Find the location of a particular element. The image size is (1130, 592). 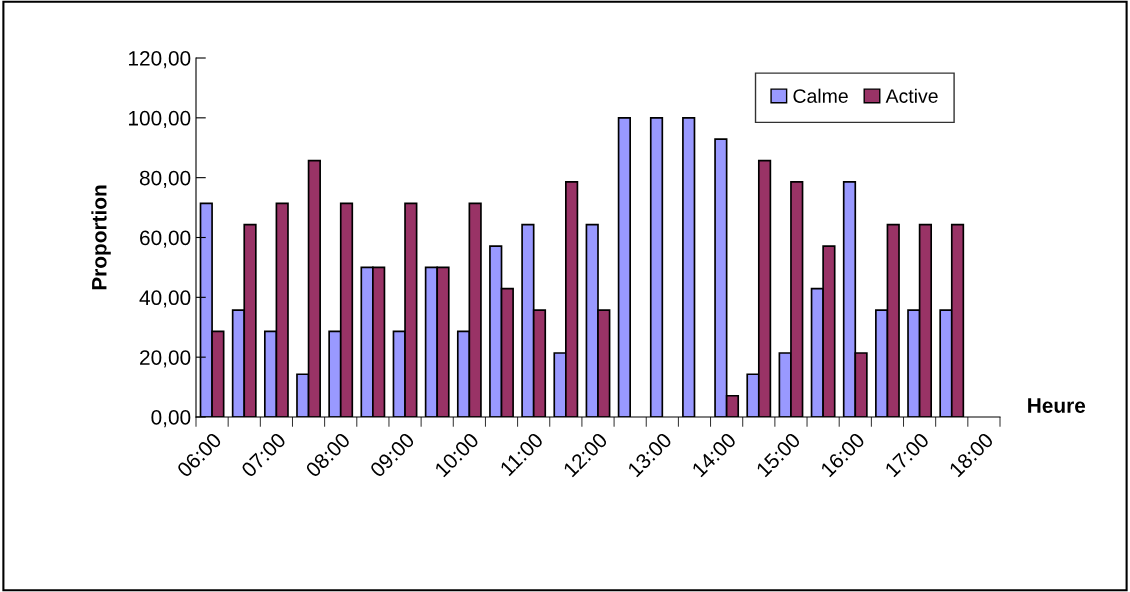

y-tick-label: 80,00 is located at coordinates (165, 179).